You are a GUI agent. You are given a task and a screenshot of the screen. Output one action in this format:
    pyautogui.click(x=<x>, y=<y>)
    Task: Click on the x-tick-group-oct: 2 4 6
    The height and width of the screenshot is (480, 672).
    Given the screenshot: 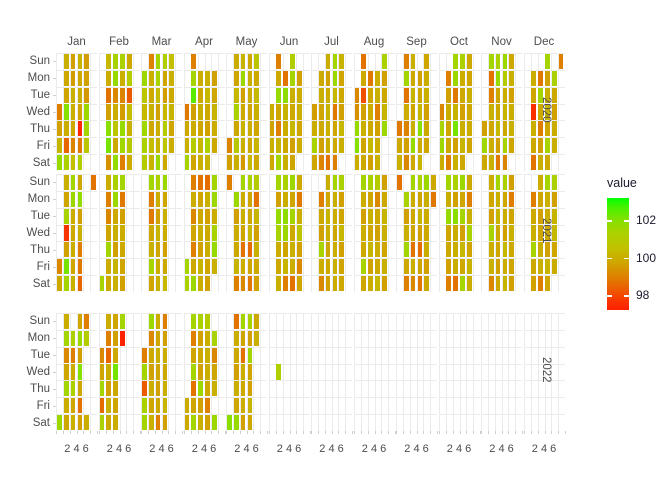 What is the action you would take?
    pyautogui.click(x=459, y=449)
    